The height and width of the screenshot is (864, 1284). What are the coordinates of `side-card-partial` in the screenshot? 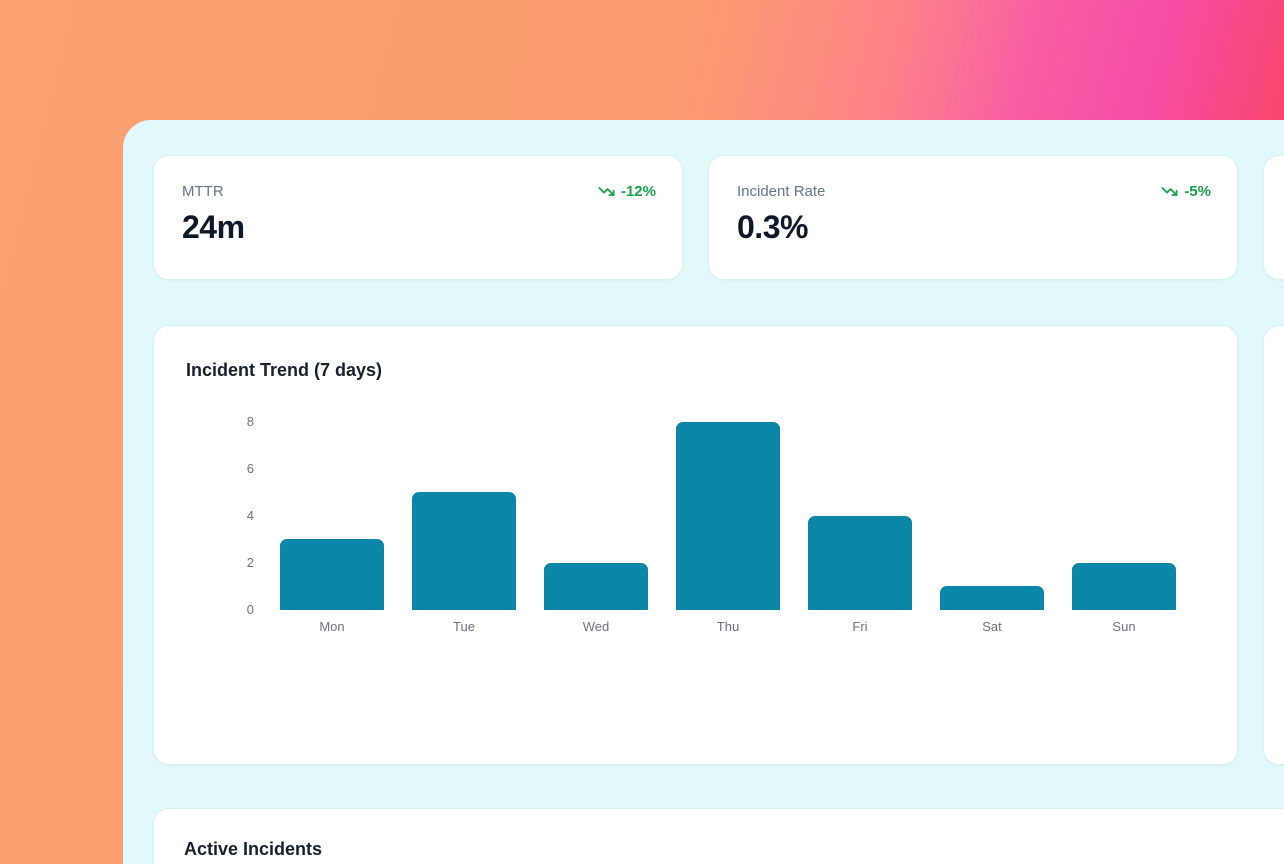 It's located at (1273, 545).